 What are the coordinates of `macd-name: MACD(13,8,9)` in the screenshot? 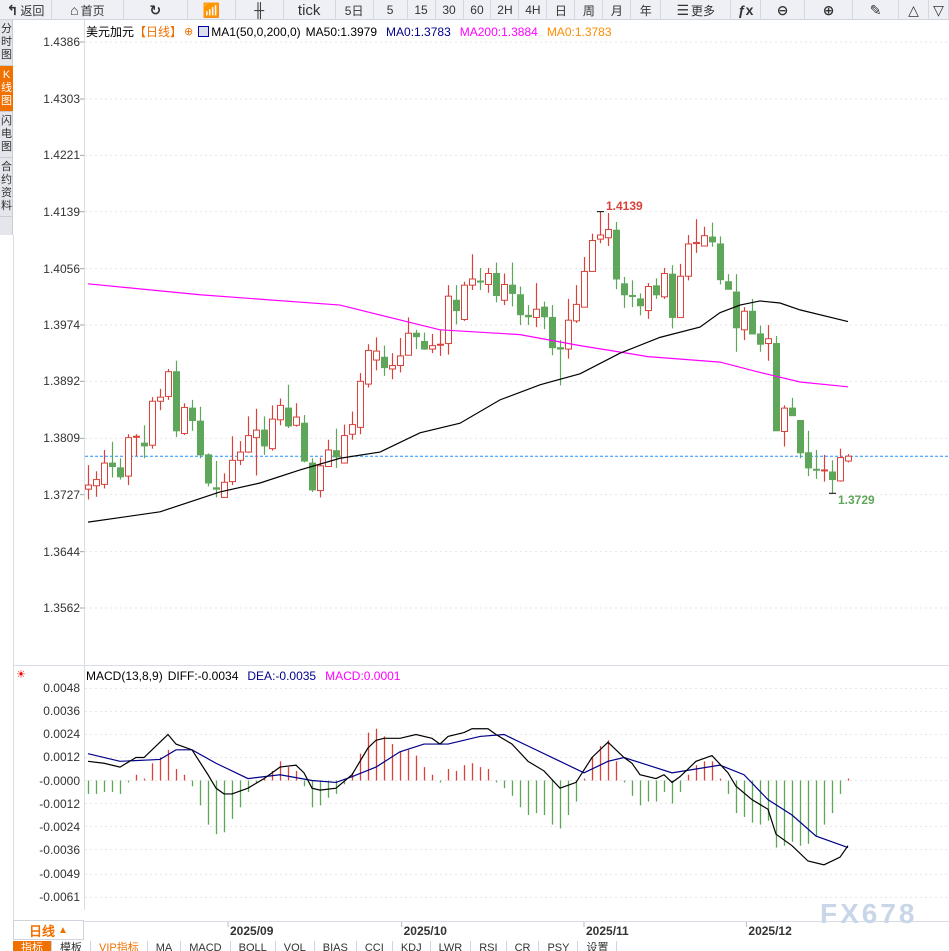 It's located at (124, 676).